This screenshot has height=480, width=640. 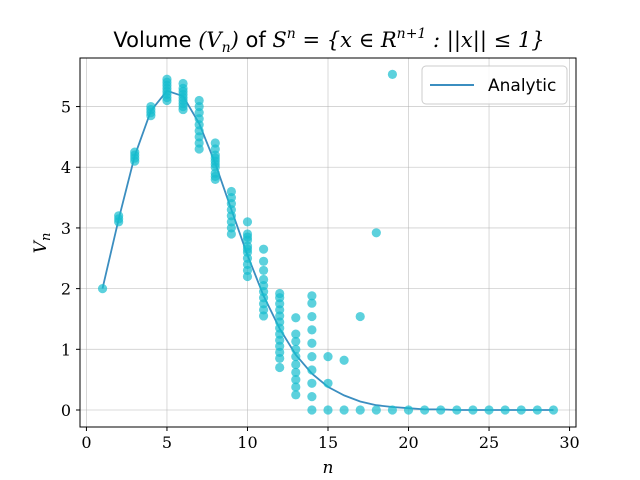 I want to click on y-axis-label: Vn, so click(x=42, y=243).